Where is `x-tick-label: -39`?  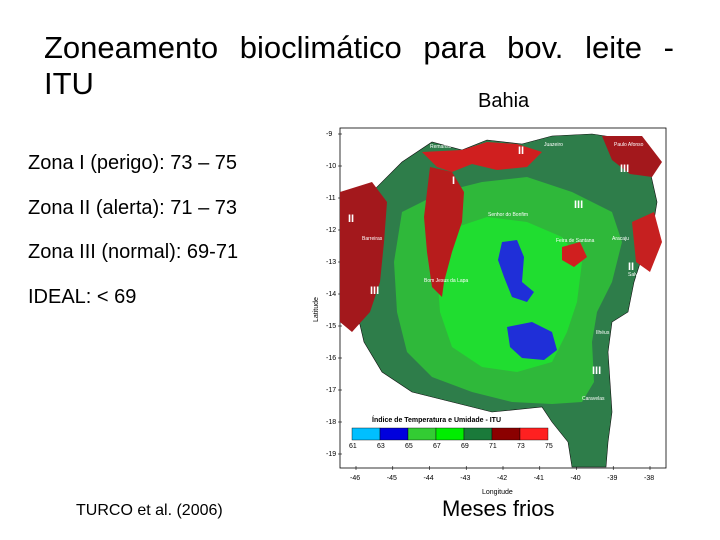 x-tick-label: -39 is located at coordinates (612, 478).